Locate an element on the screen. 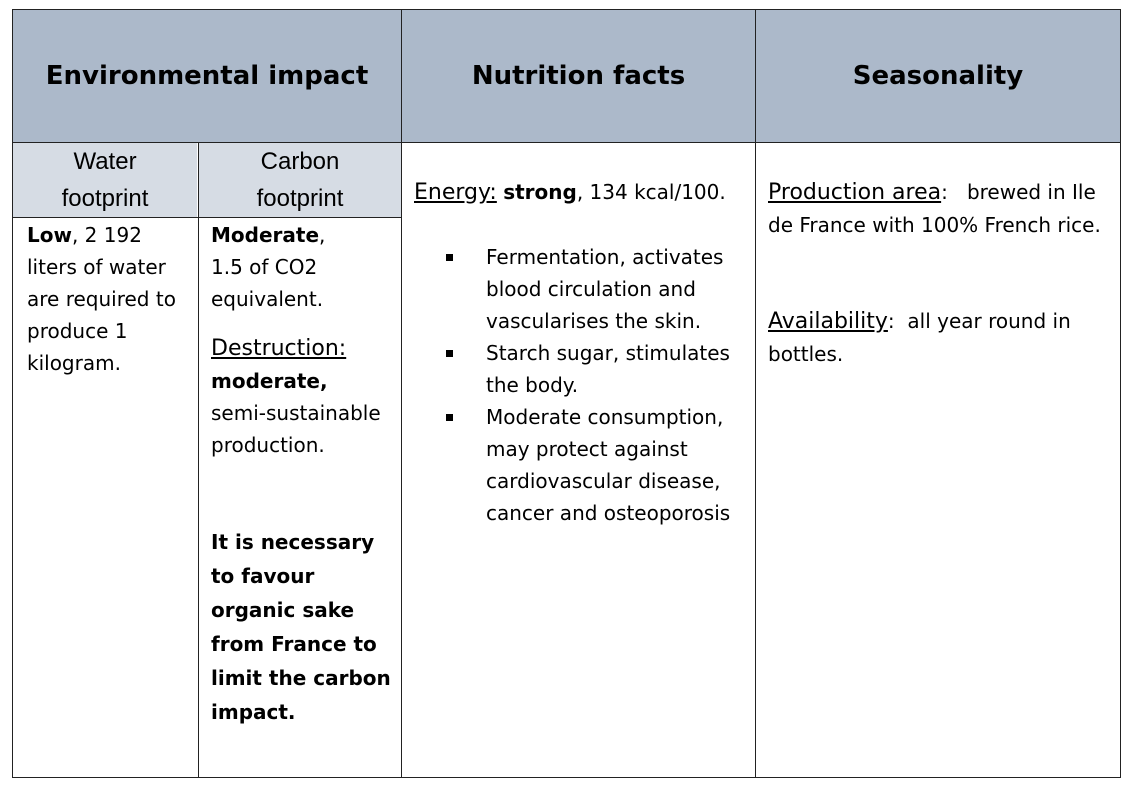  header-seasonality: Seasonality is located at coordinates (938, 76).